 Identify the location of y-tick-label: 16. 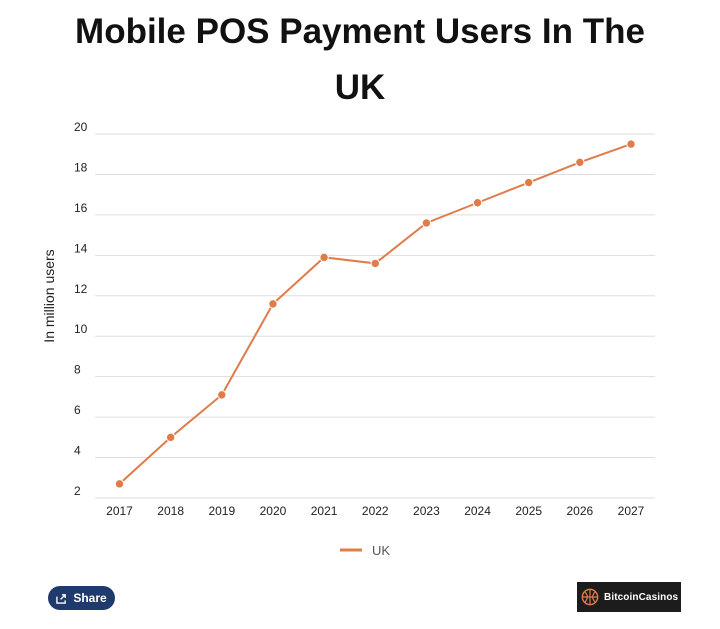
(81, 208).